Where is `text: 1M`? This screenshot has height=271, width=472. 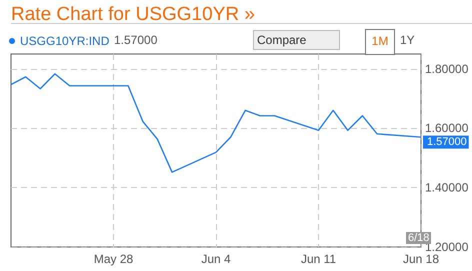 text: 1M is located at coordinates (380, 42).